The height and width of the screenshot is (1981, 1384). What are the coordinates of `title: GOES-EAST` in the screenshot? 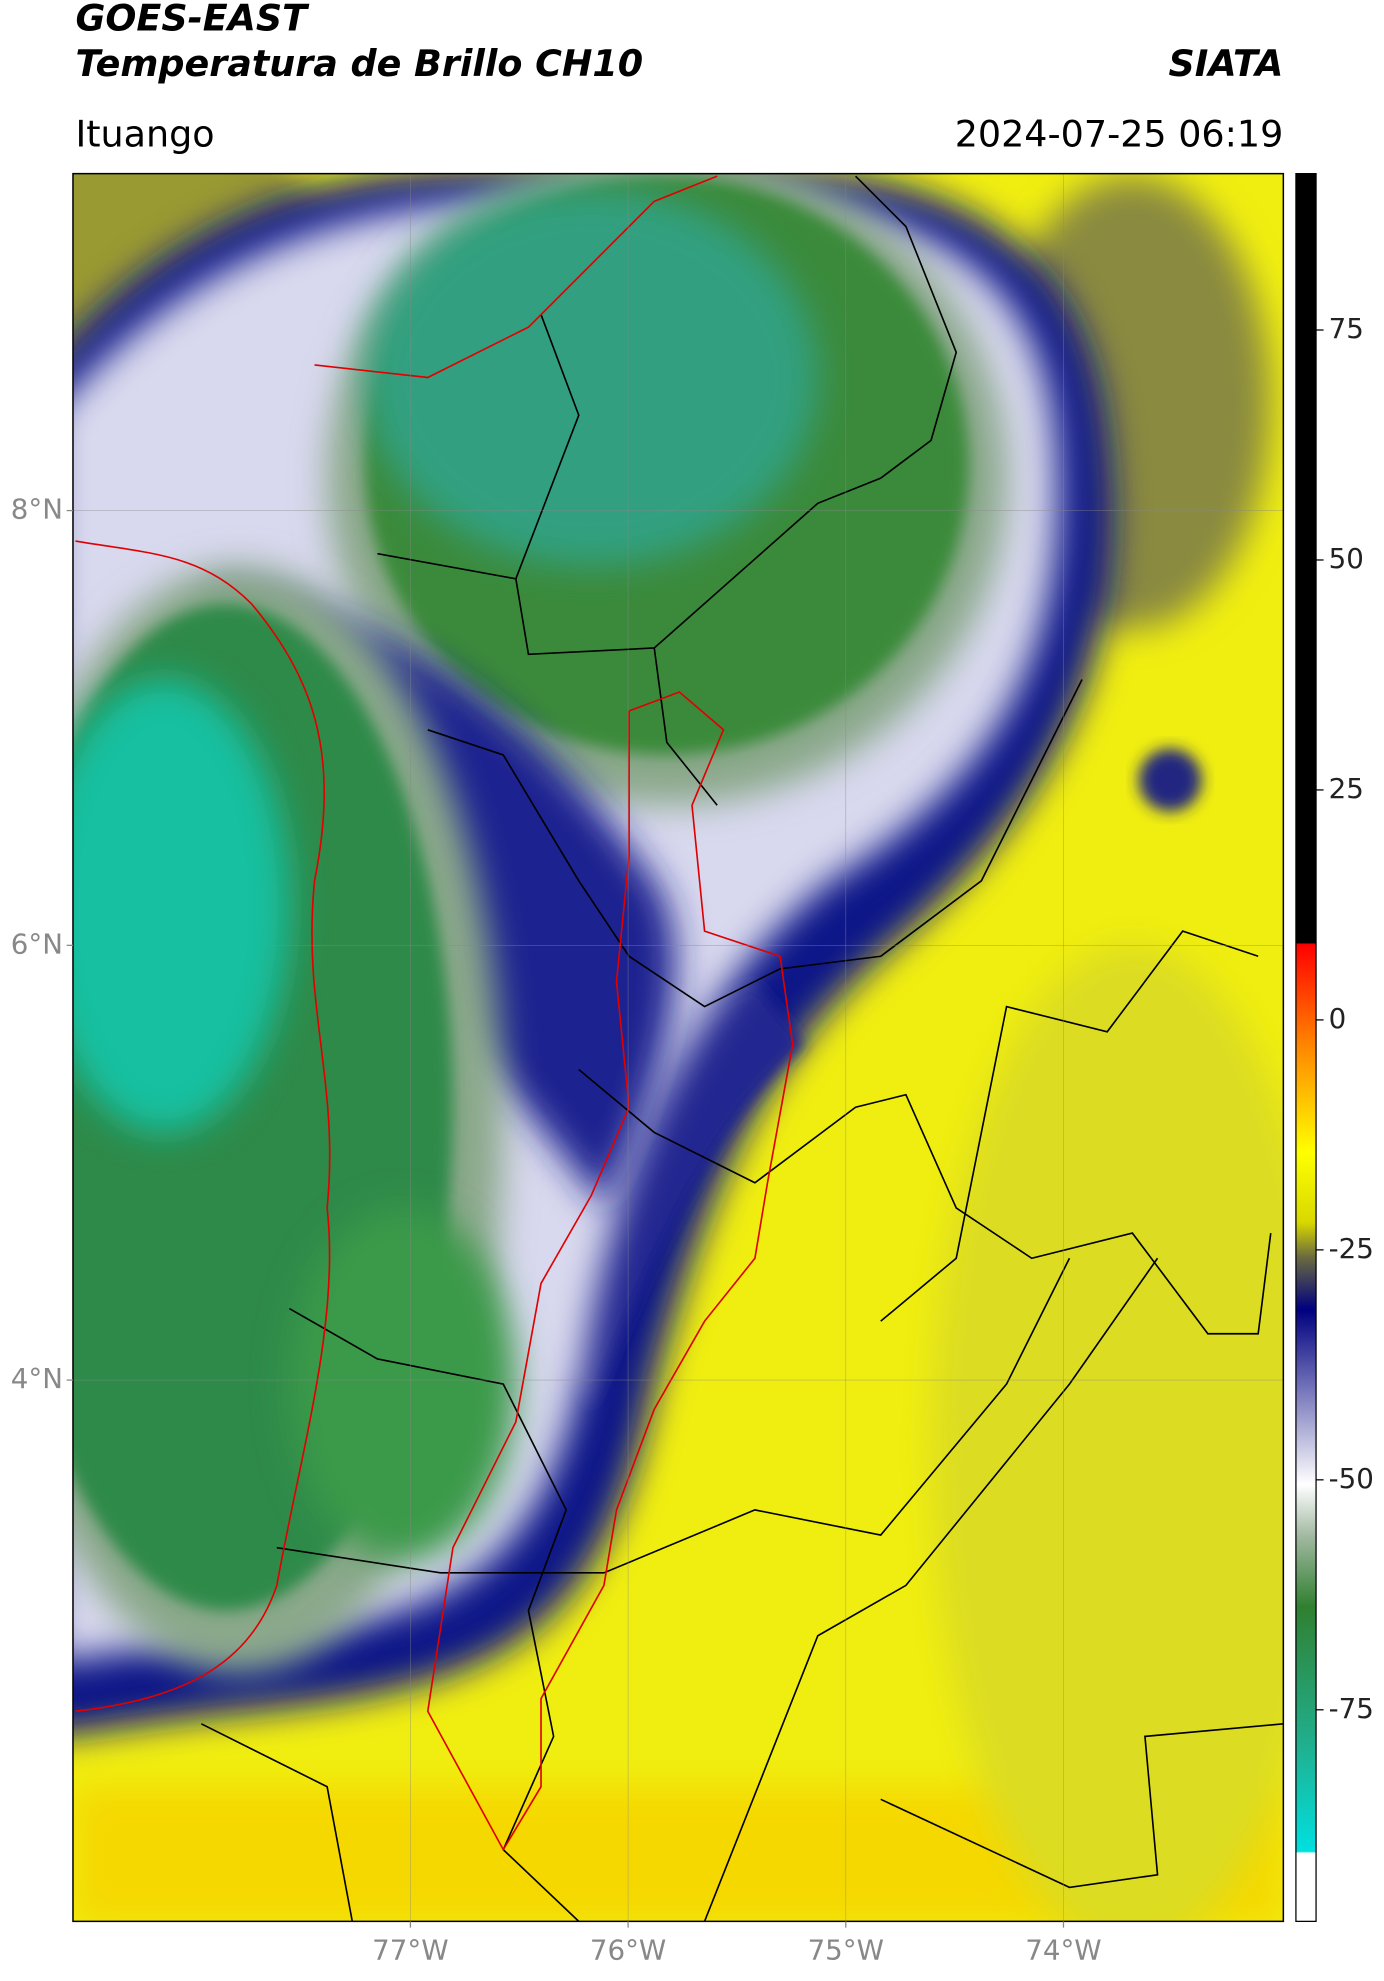 It's located at (192, 20).